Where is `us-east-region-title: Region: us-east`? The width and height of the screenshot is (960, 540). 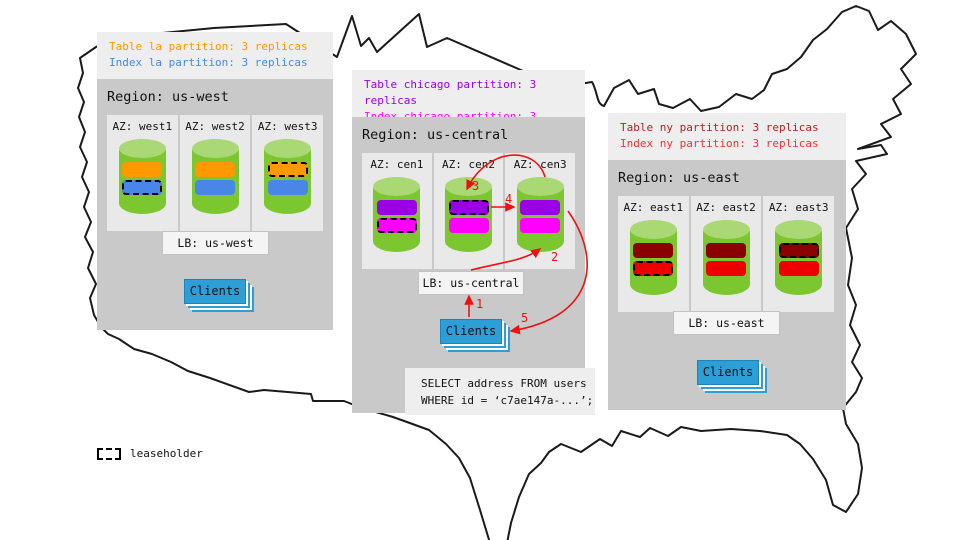
us-east-region-title: Region: us-east is located at coordinates (679, 178).